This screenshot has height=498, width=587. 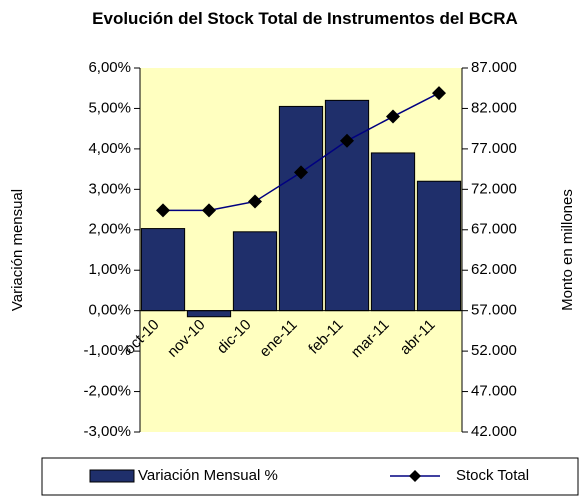 I want to click on y-tick-label: 3,00%, so click(x=109, y=188).